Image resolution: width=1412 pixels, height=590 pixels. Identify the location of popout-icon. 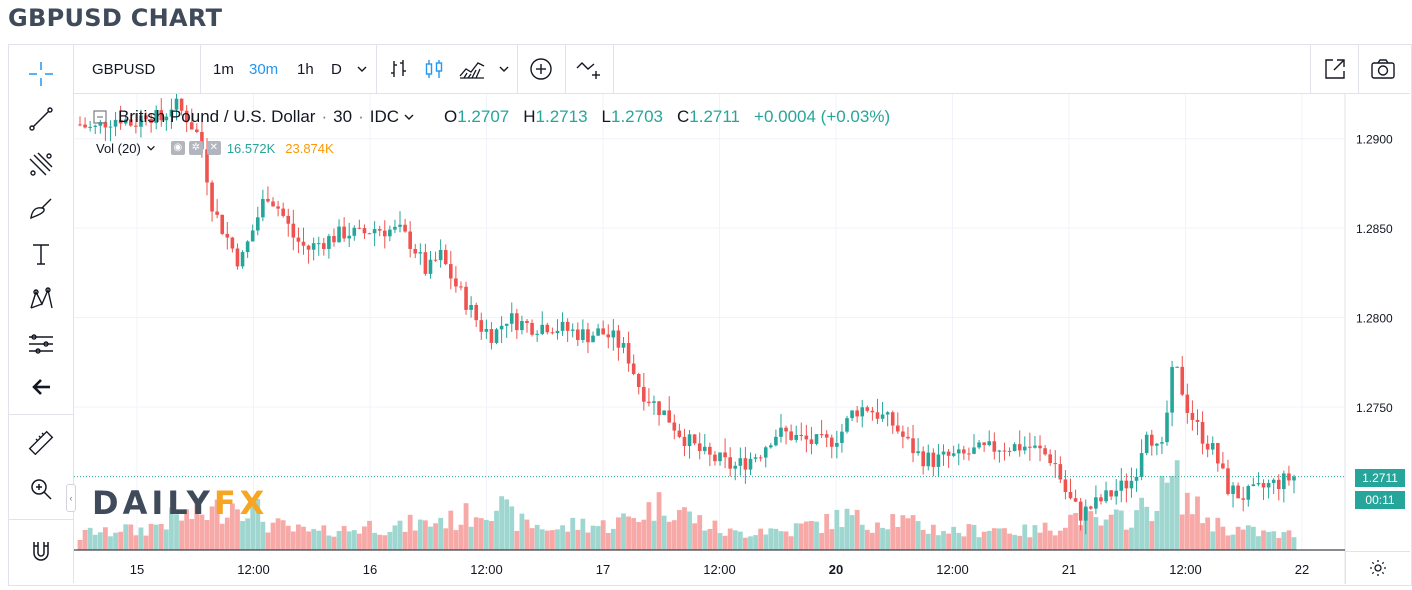
(1334, 69).